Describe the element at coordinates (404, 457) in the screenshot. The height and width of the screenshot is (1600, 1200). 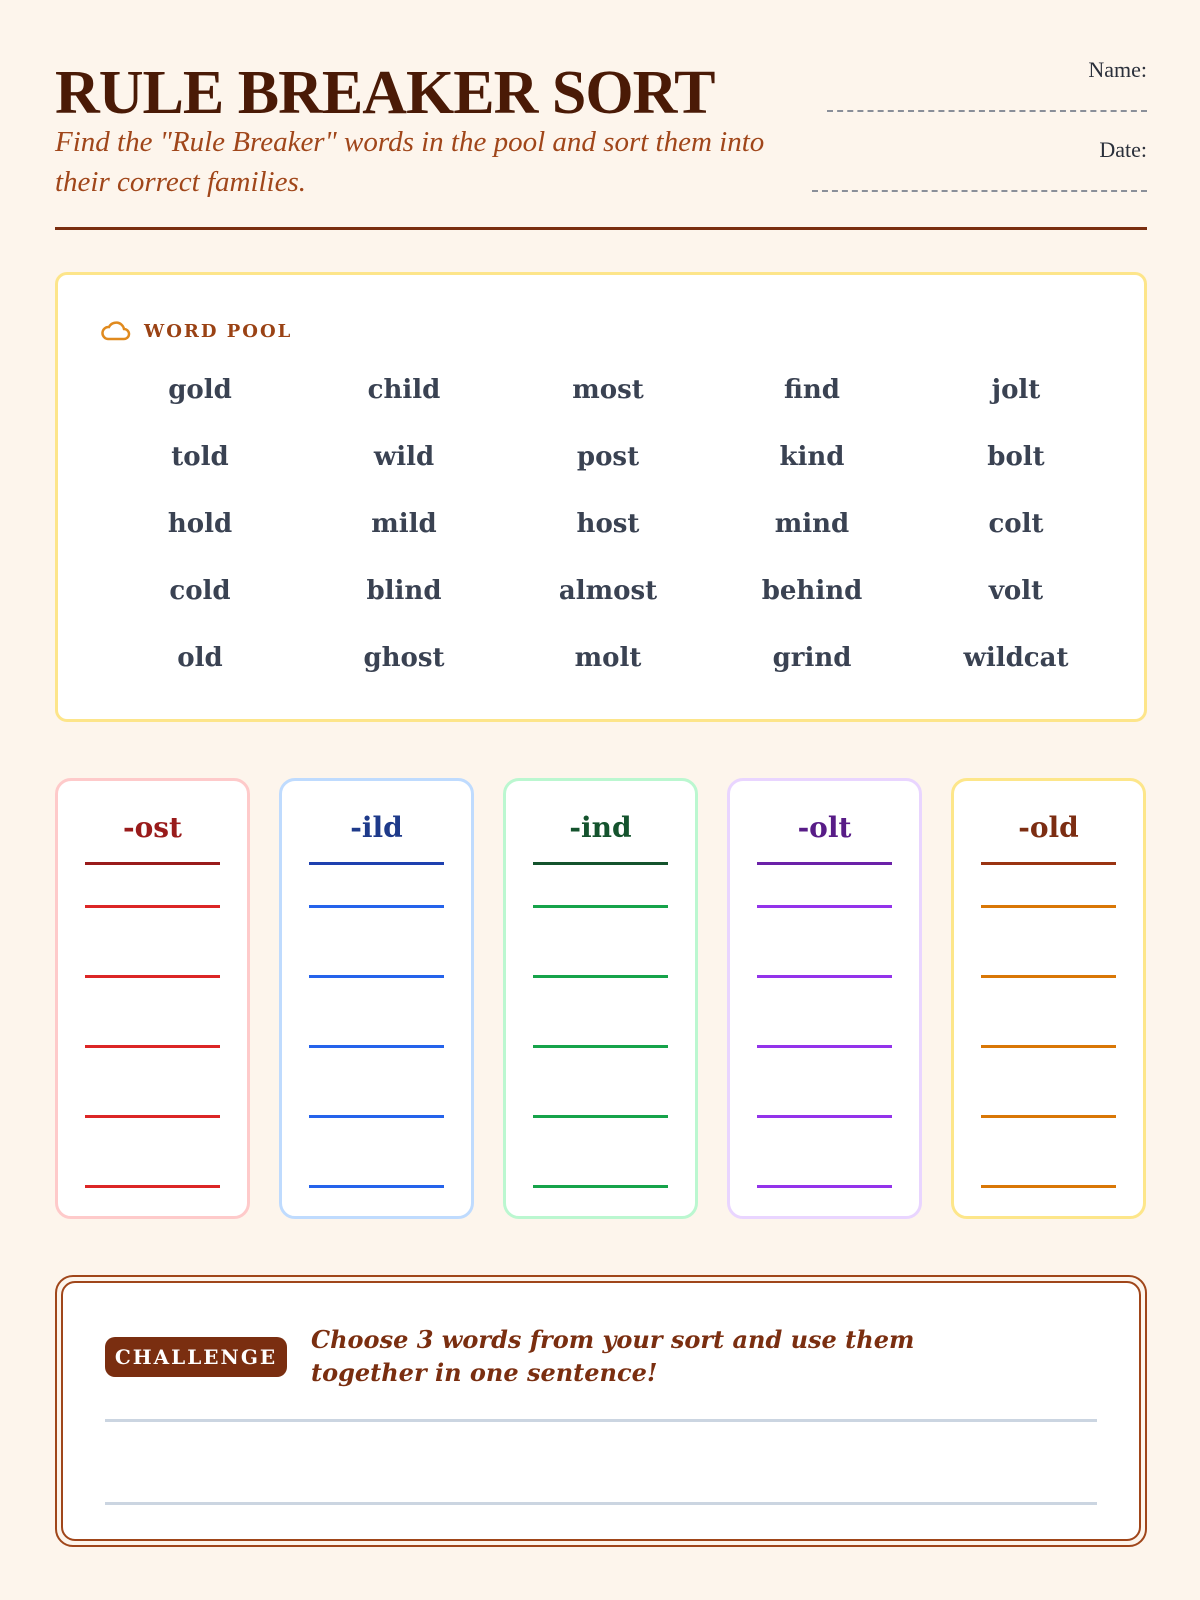
I see `pool-word: wild` at that location.